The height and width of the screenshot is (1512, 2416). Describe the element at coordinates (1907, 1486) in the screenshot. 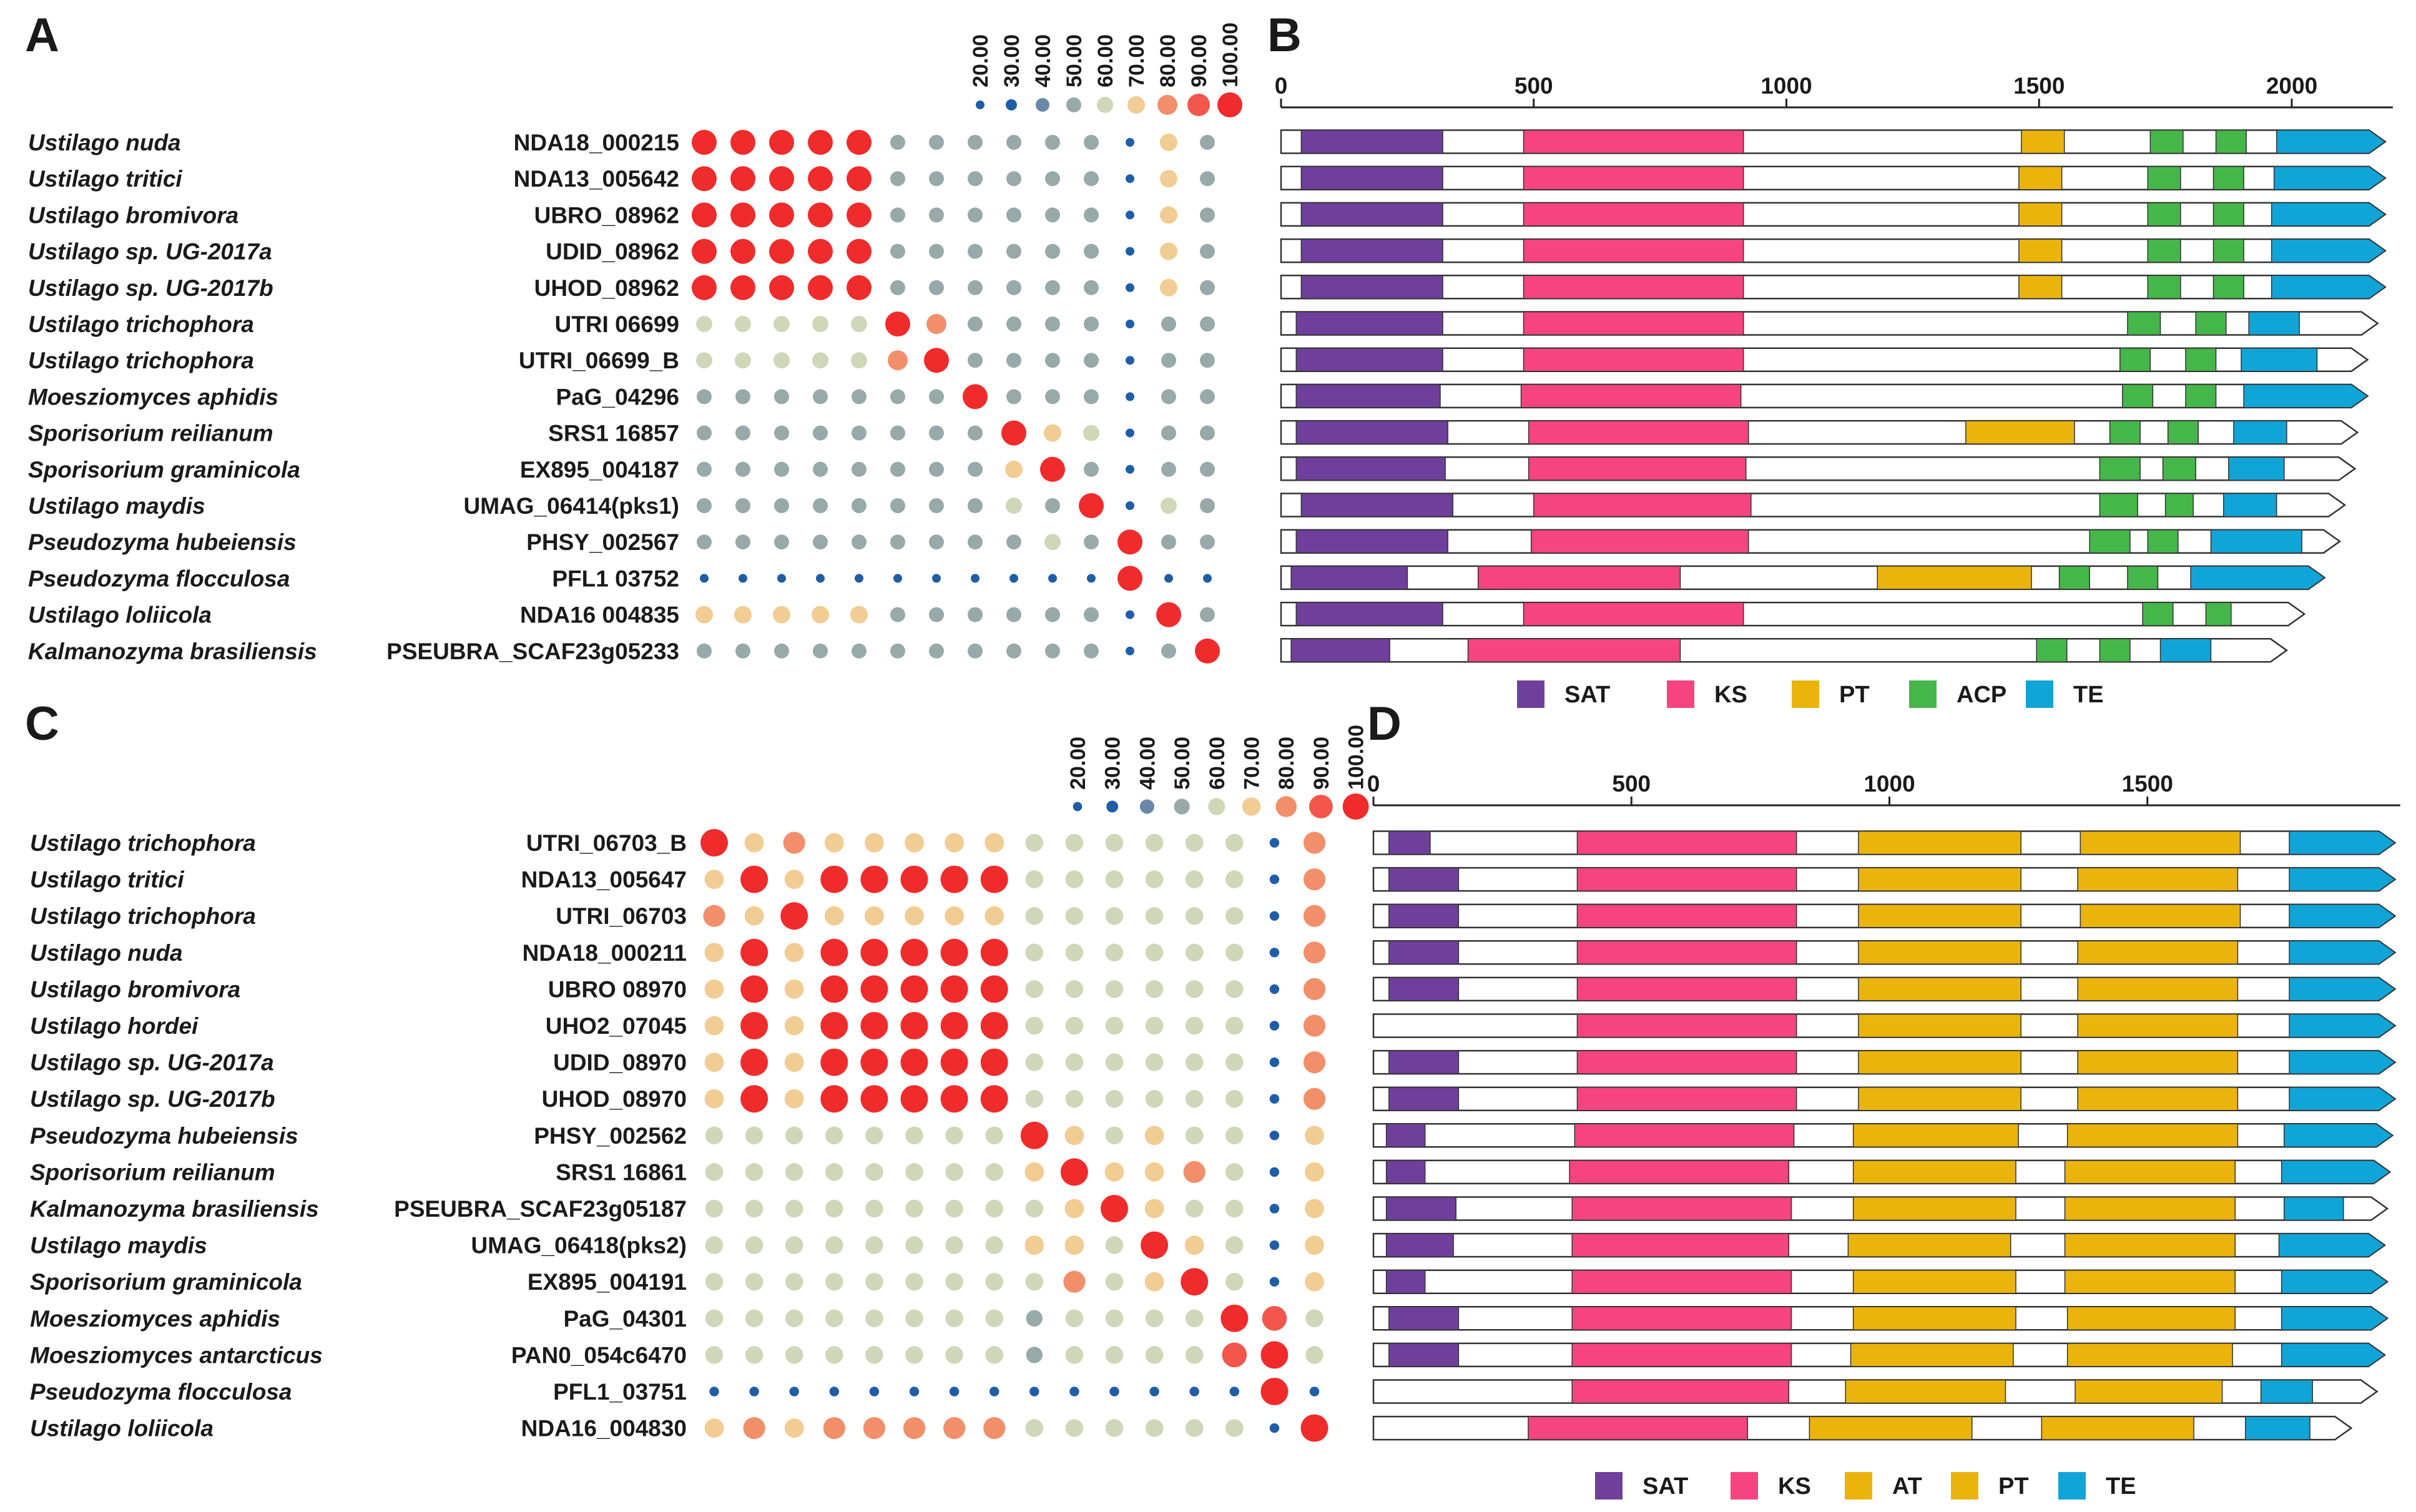

I see `legend-label: AT` at that location.